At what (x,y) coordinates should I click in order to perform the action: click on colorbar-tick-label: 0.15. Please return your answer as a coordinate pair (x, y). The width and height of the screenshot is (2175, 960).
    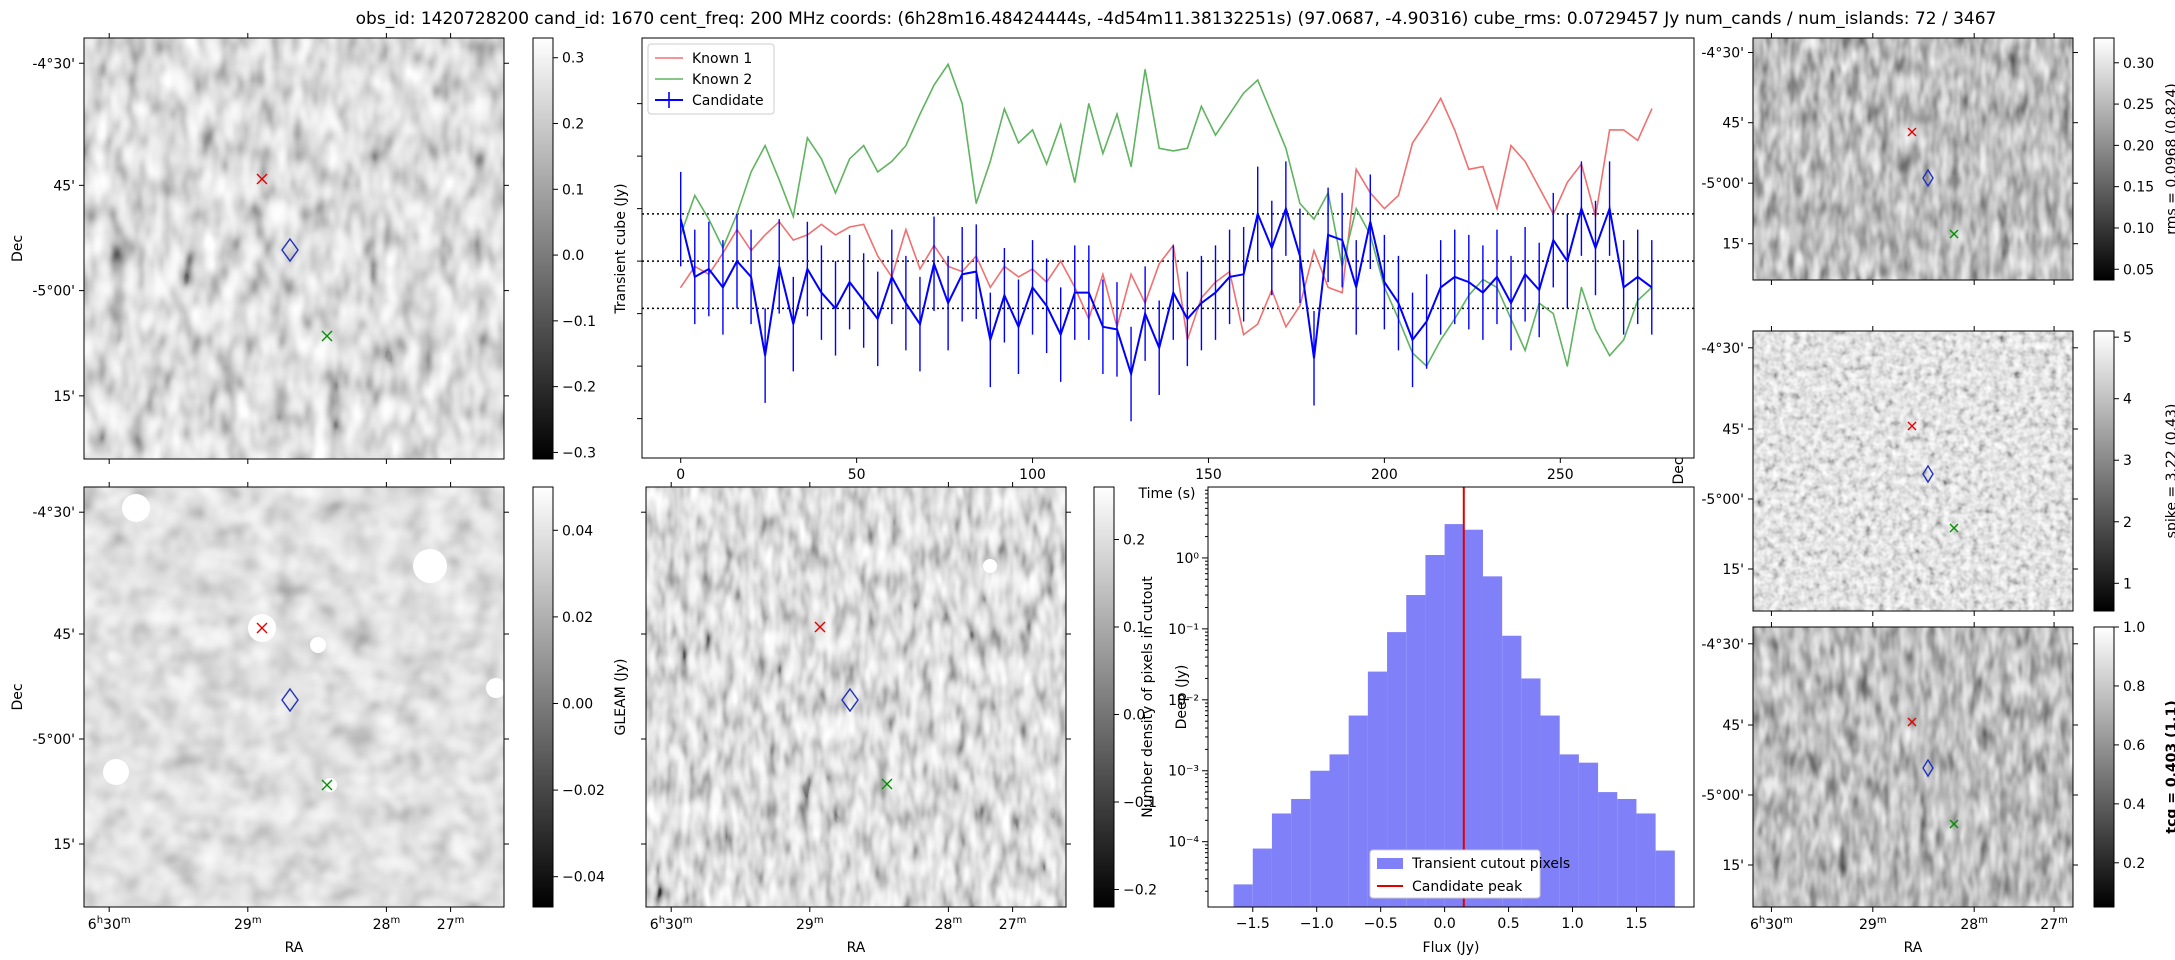
    Looking at the image, I should click on (2138, 188).